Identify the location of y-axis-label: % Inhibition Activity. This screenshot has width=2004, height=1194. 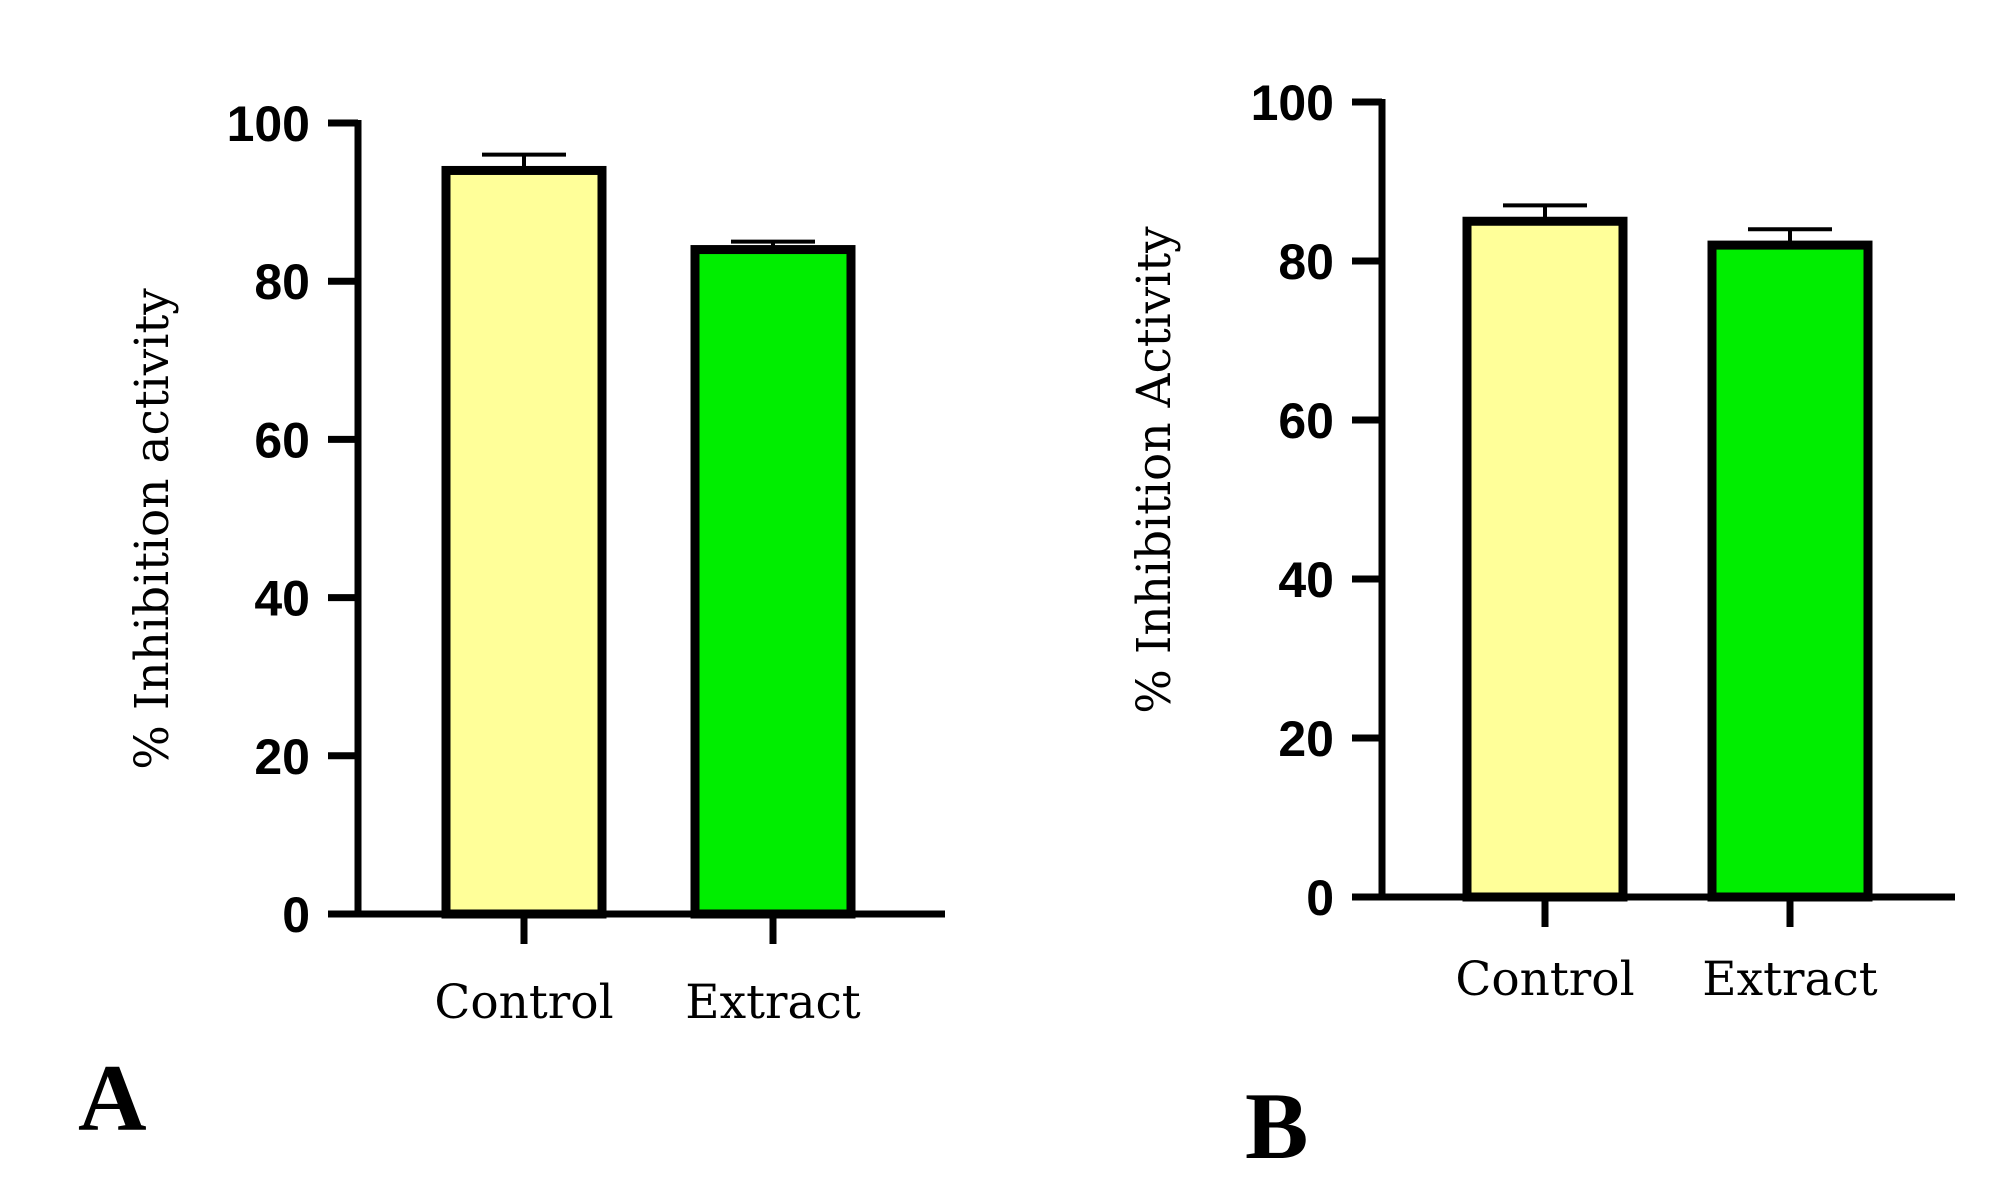
(1154, 470).